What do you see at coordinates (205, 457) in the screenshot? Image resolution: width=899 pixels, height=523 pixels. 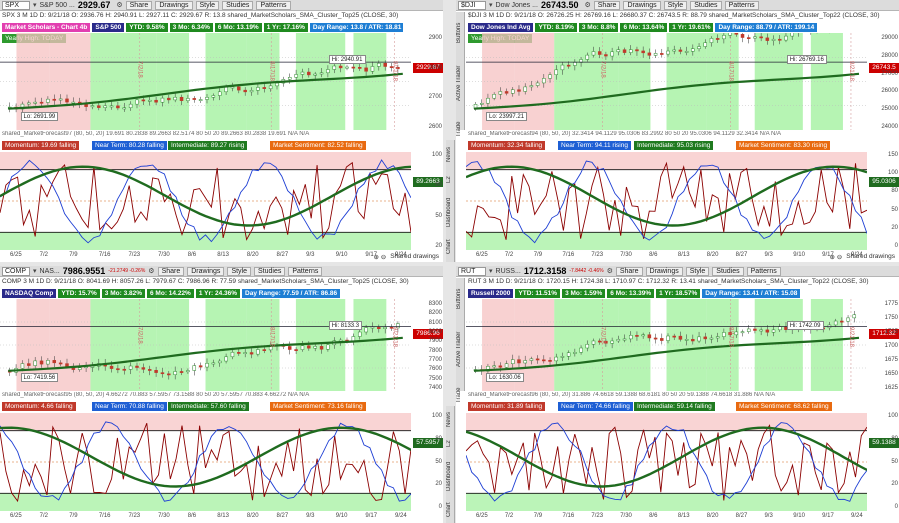 I see `intermediate-line` at bounding box center [205, 457].